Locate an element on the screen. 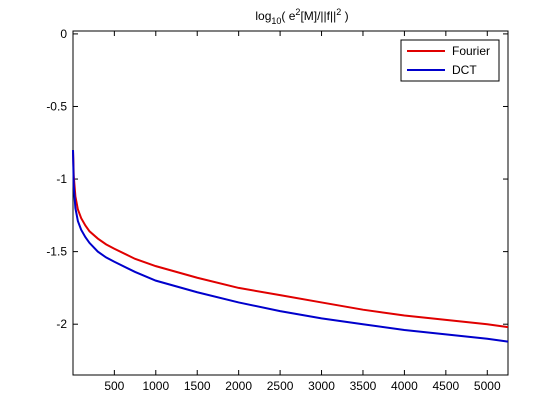 The width and height of the screenshot is (560, 420). x-tick-label: 3500 is located at coordinates (363, 386).